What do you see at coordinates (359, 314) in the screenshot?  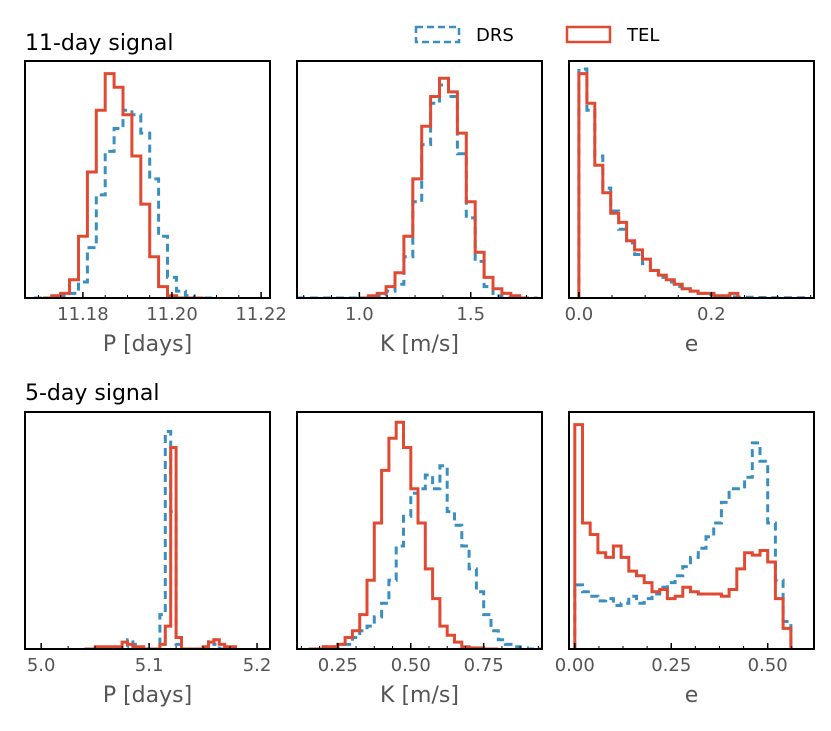 I see `x-tick-label: 1.0` at bounding box center [359, 314].